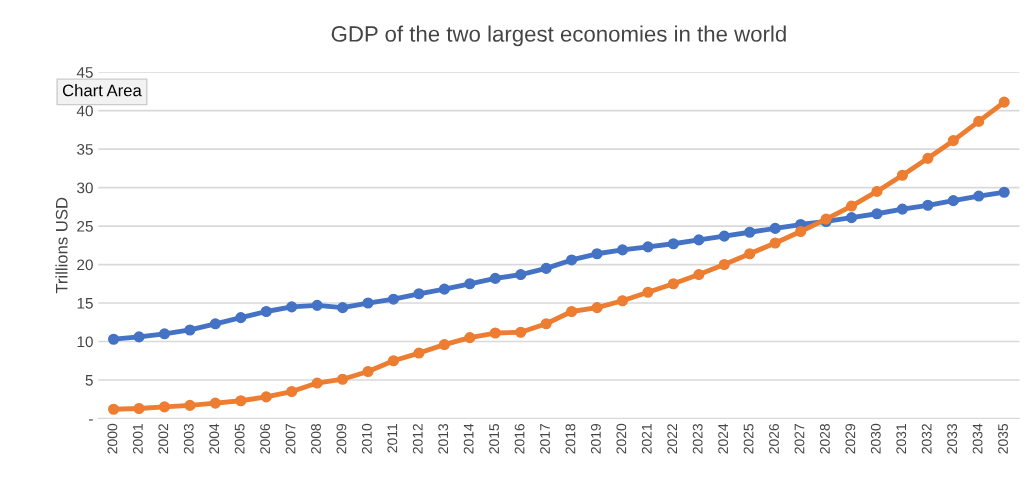 The height and width of the screenshot is (481, 1035). I want to click on x-tick-label: 2035, so click(1003, 438).